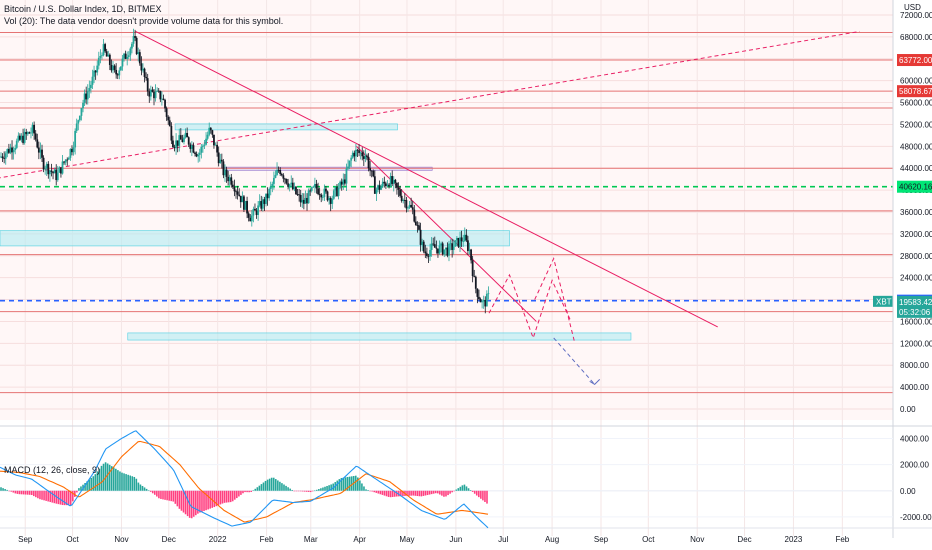 This screenshot has width=932, height=550. Describe the element at coordinates (794, 539) in the screenshot. I see `x-tick-label: 2023` at that location.